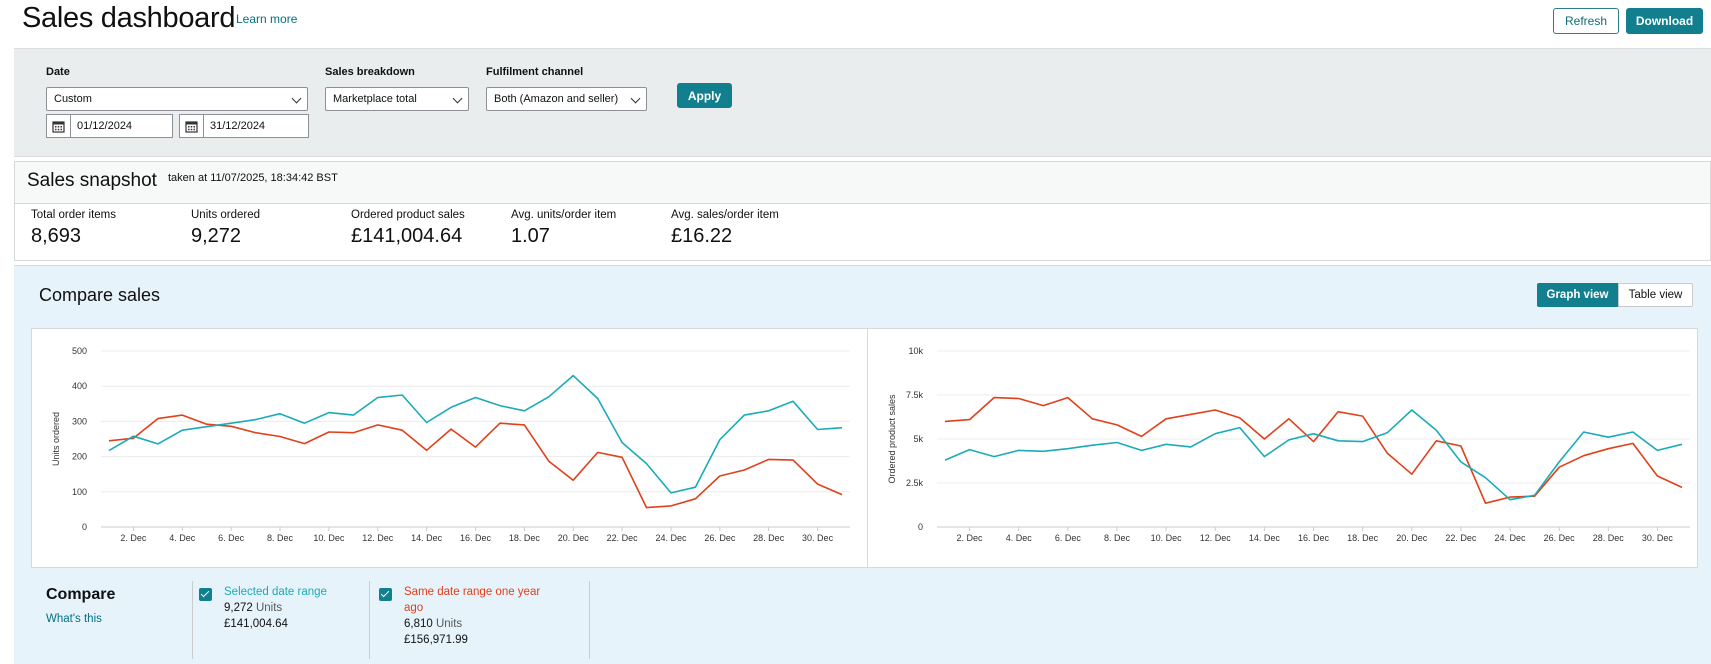 The image size is (1711, 664). What do you see at coordinates (84, 527) in the screenshot?
I see `y-tick-label: 0` at bounding box center [84, 527].